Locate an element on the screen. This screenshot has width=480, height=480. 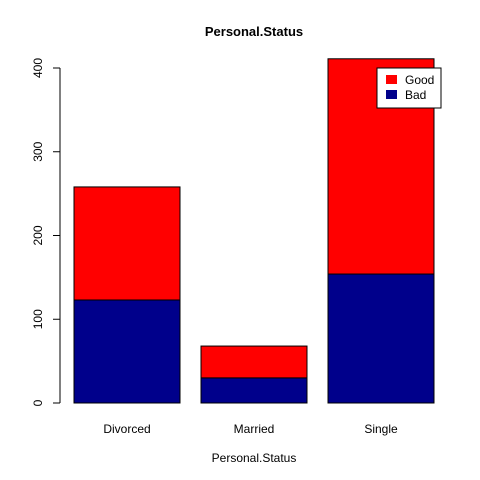
x-tick-labels: Divorced Married Single is located at coordinates (250, 429).